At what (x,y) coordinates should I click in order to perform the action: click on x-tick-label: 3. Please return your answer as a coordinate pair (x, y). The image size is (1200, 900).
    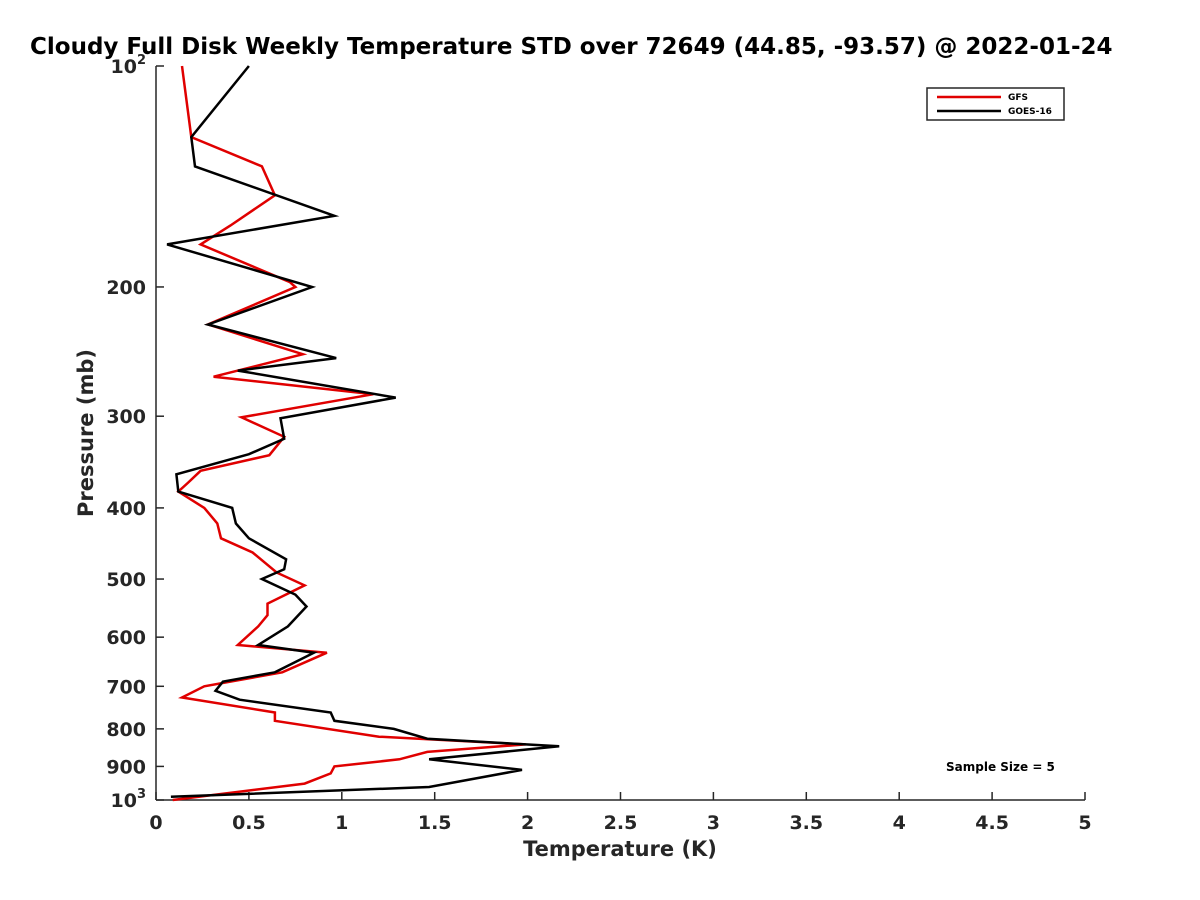
    Looking at the image, I should click on (713, 823).